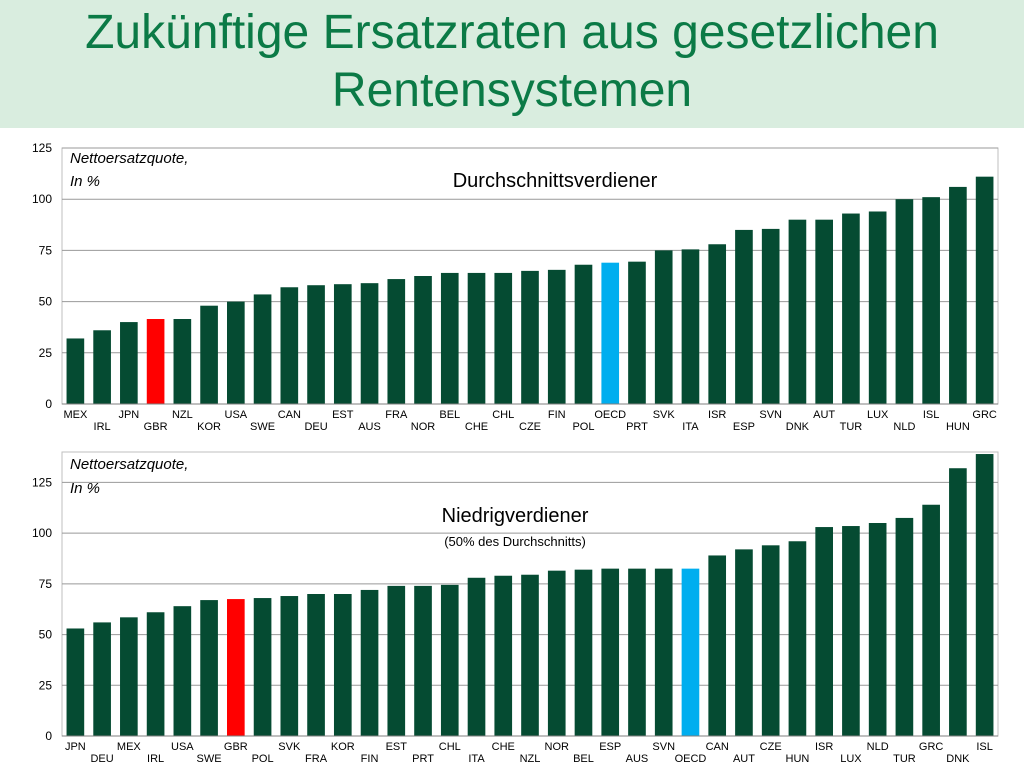 This screenshot has height=768, width=1024. What do you see at coordinates (42, 148) in the screenshot?
I see `y-tick-label-125: 125` at bounding box center [42, 148].